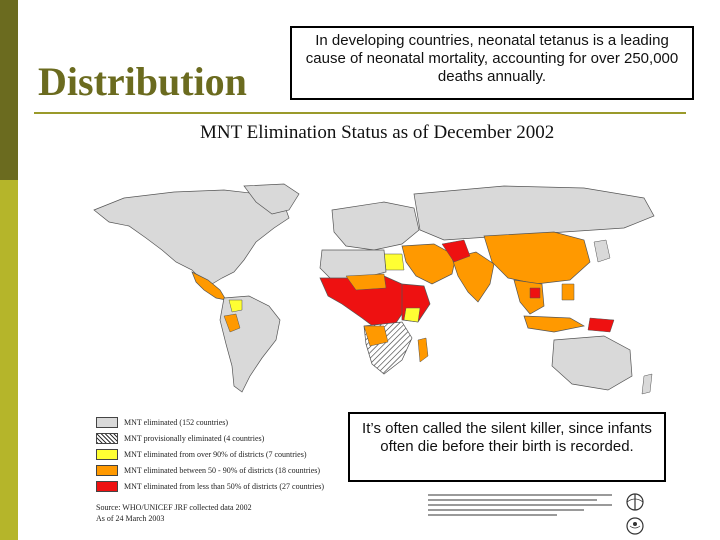 The width and height of the screenshot is (720, 540). Describe the element at coordinates (360, 113) in the screenshot. I see `title-rule` at that location.